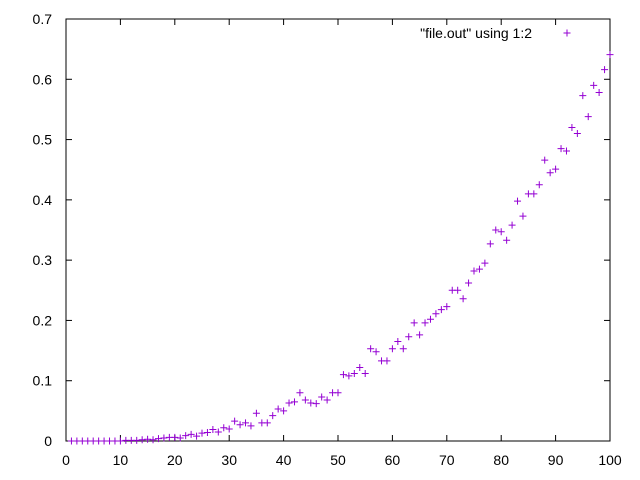  Describe the element at coordinates (43, 200) in the screenshot. I see `y-tick-label: 0.4` at that location.